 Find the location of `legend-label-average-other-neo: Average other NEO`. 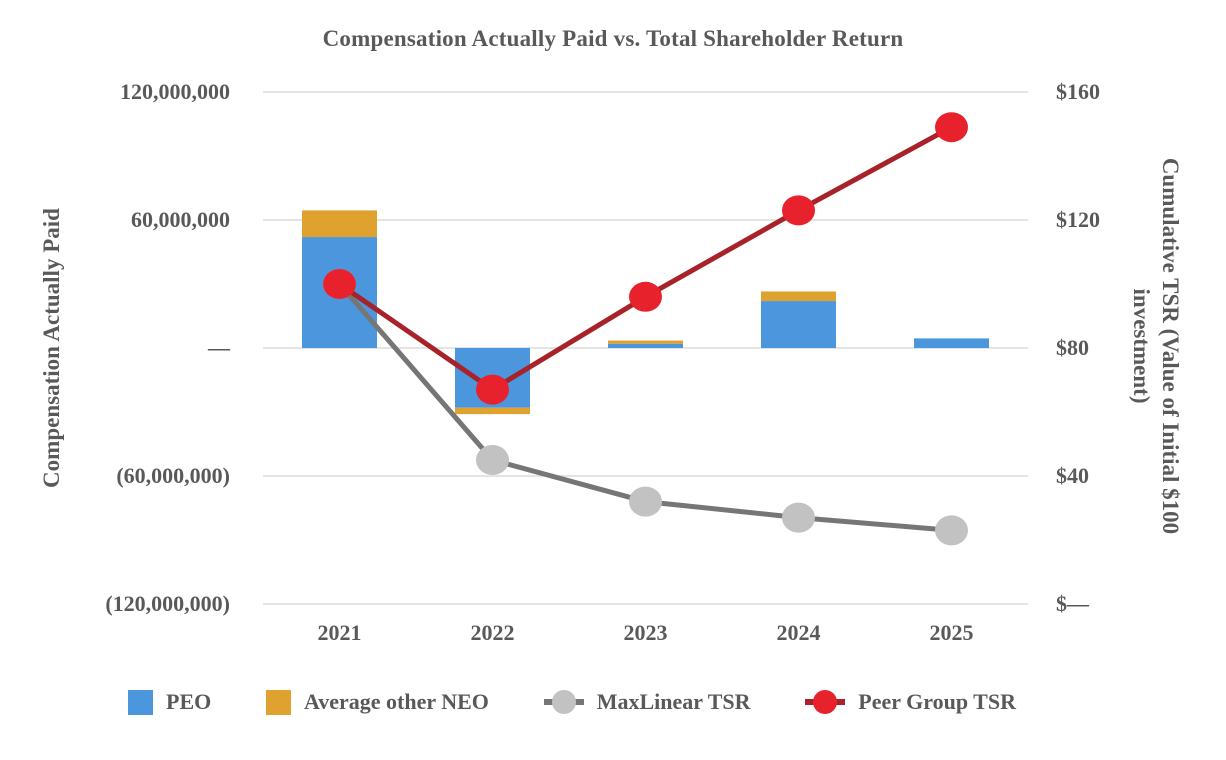

legend-label-average-other-neo: Average other NEO is located at coordinates (396, 701).